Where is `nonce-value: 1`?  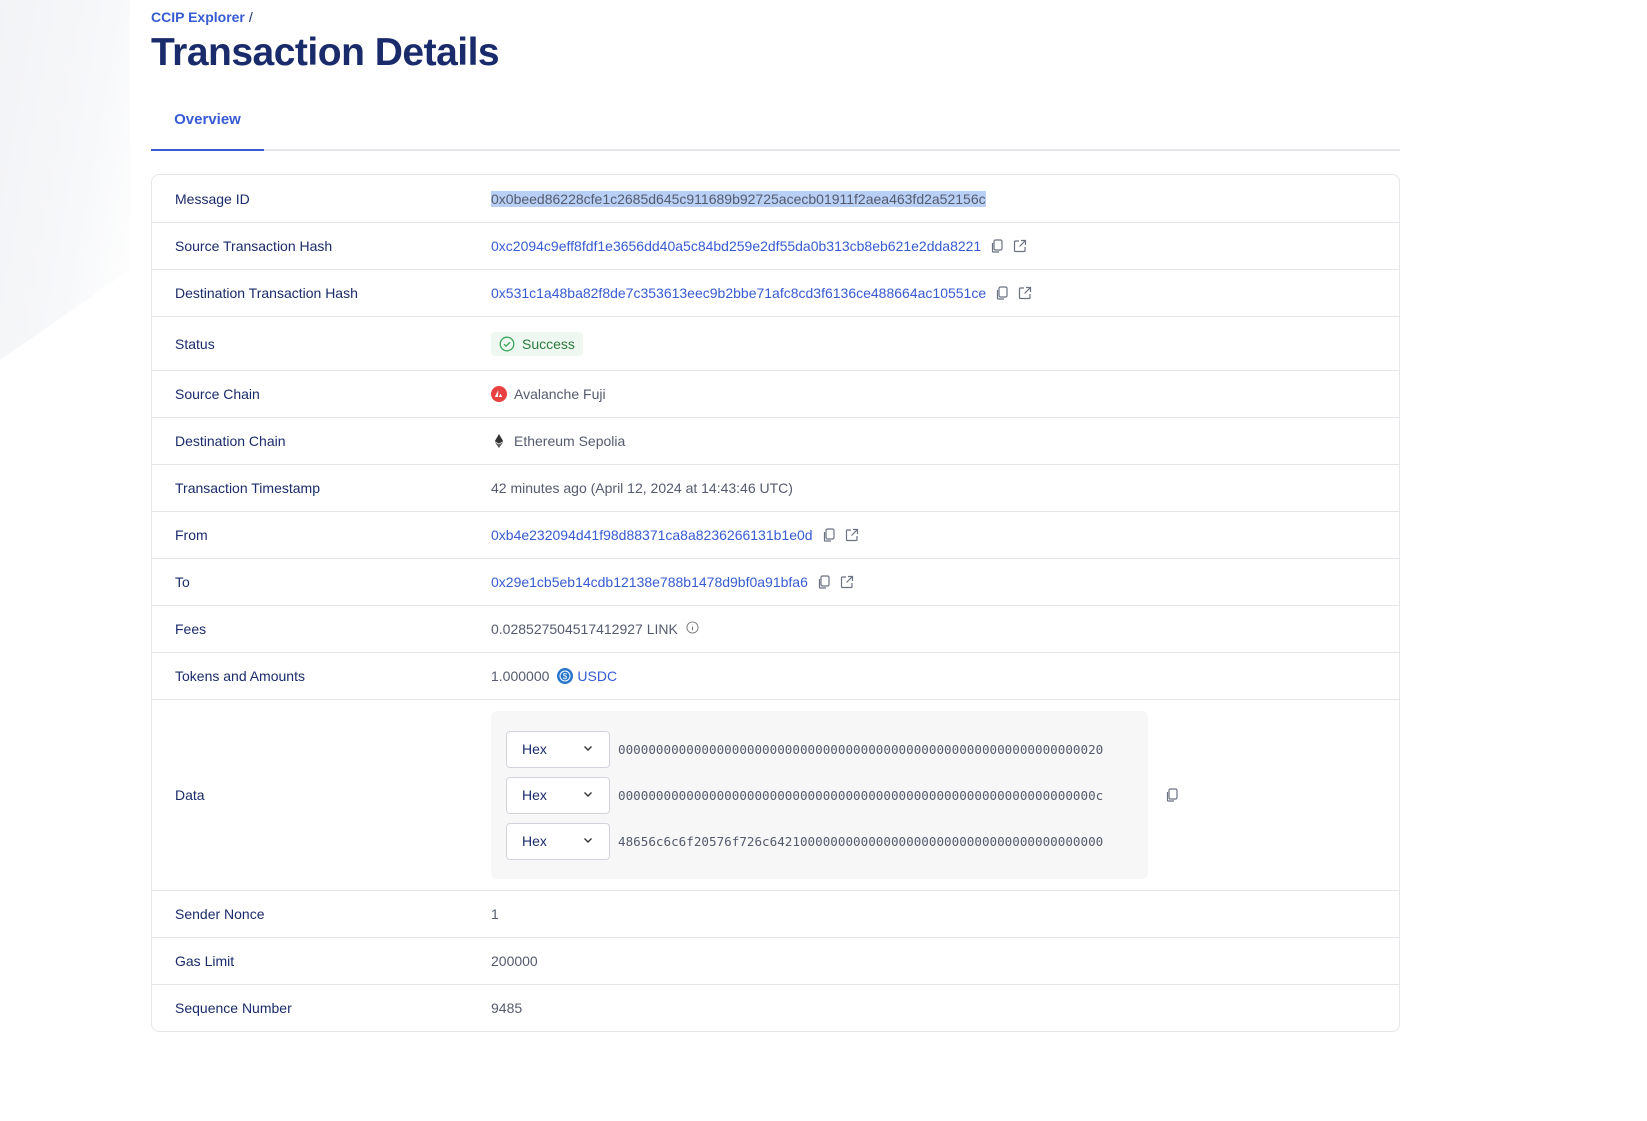
nonce-value: 1 is located at coordinates (495, 914).